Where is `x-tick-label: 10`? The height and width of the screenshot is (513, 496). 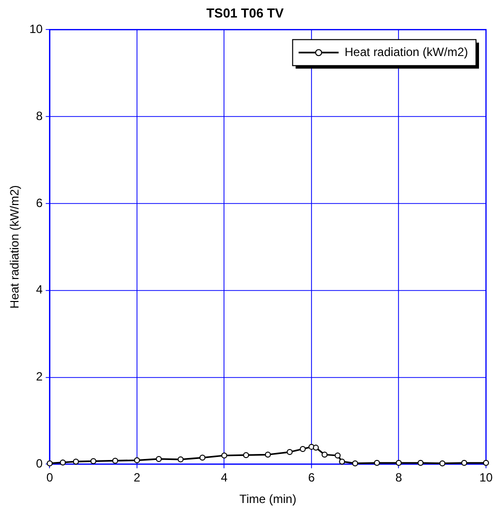
x-tick-label: 10 is located at coordinates (486, 477).